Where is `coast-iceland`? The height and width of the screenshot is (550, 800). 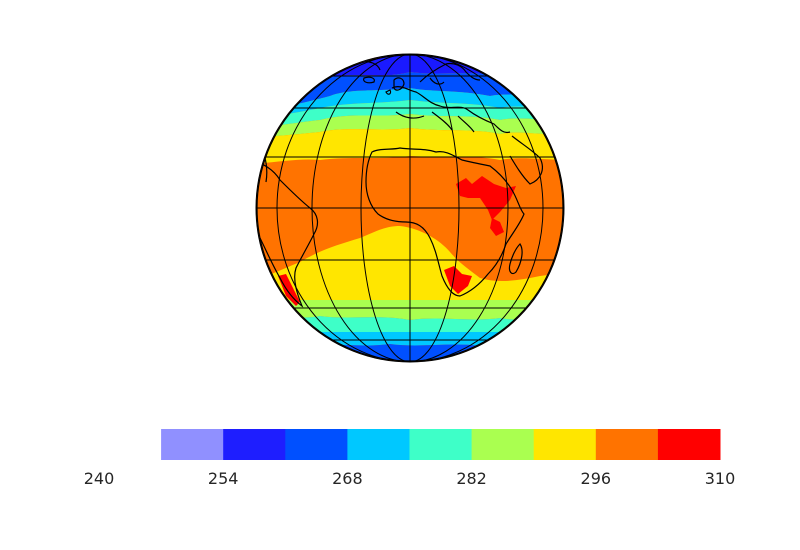 coast-iceland is located at coordinates (369, 80).